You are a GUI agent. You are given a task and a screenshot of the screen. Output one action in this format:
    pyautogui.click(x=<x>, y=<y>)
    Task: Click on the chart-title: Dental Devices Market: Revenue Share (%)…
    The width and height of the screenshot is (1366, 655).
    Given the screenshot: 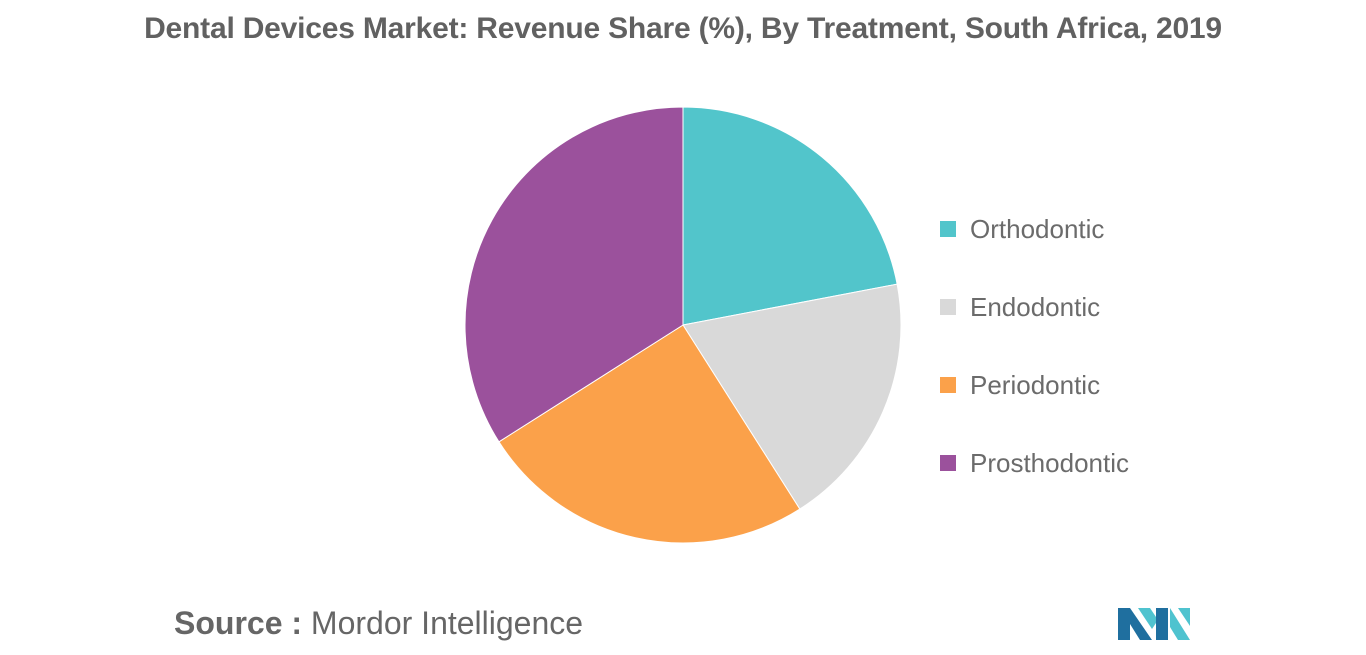 What is the action you would take?
    pyautogui.click(x=683, y=28)
    